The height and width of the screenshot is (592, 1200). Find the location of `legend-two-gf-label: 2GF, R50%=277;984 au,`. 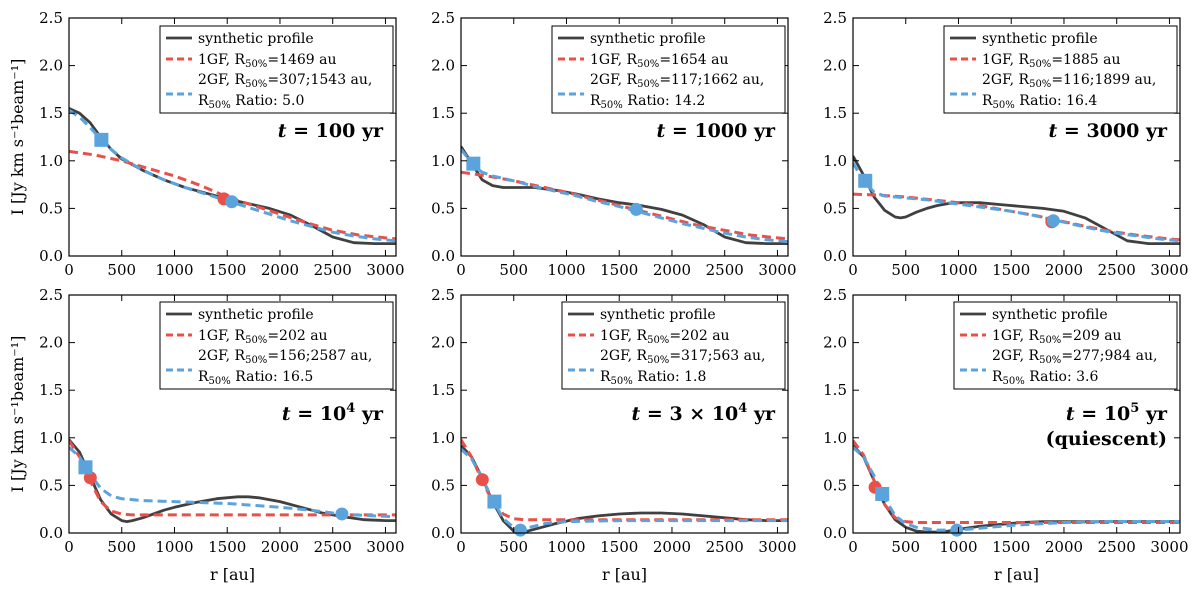

legend-two-gf-label: 2GF, R50%=277;984 au, is located at coordinates (1074, 357).